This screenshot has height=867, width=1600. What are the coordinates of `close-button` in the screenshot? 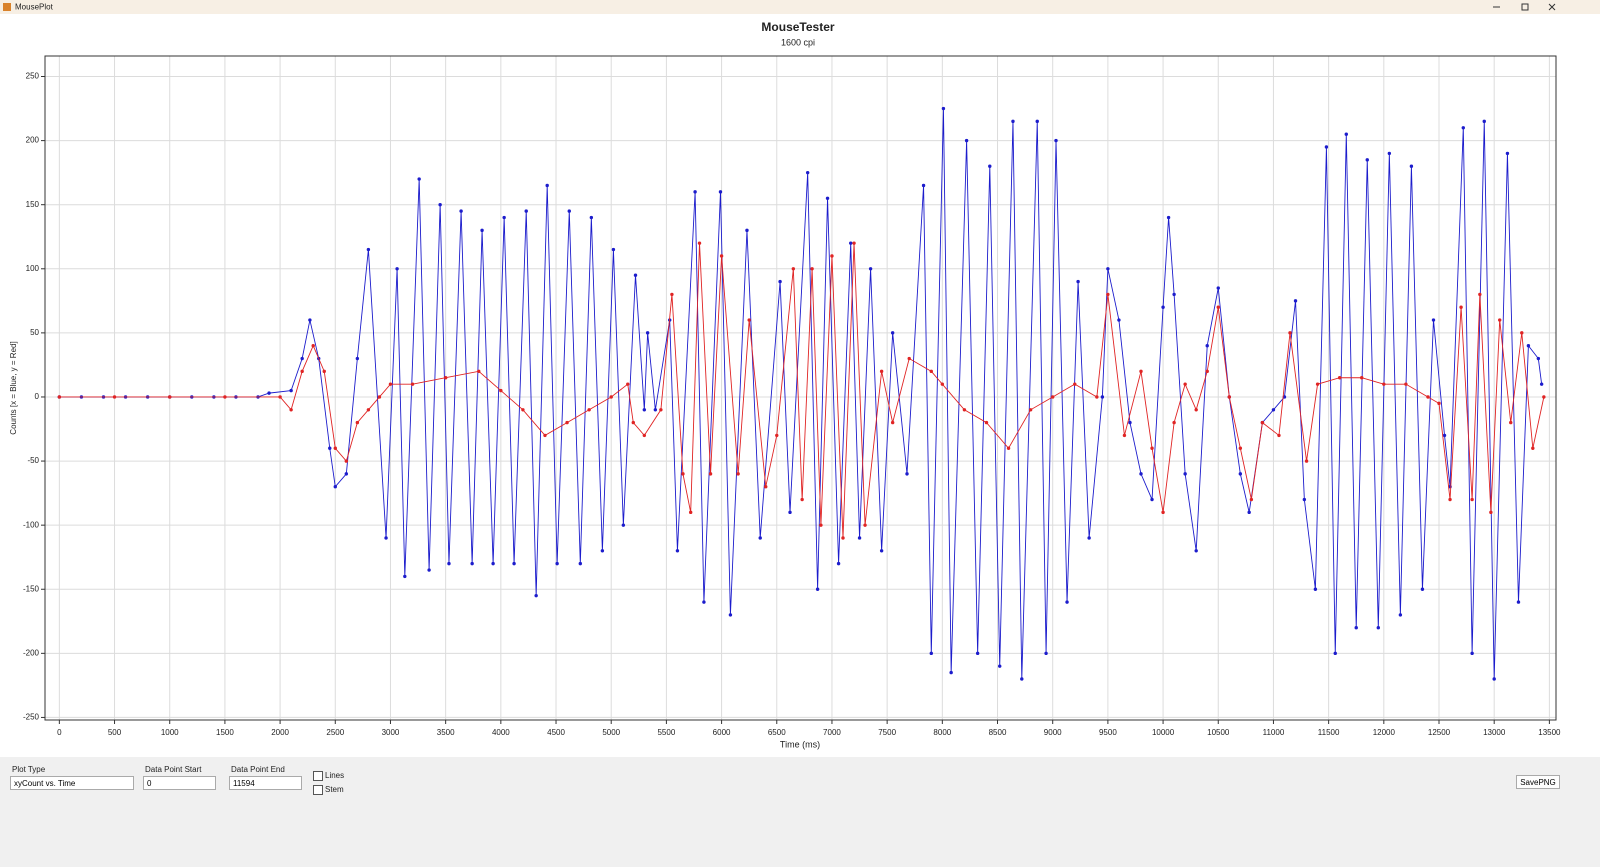 It's located at (1552, 7).